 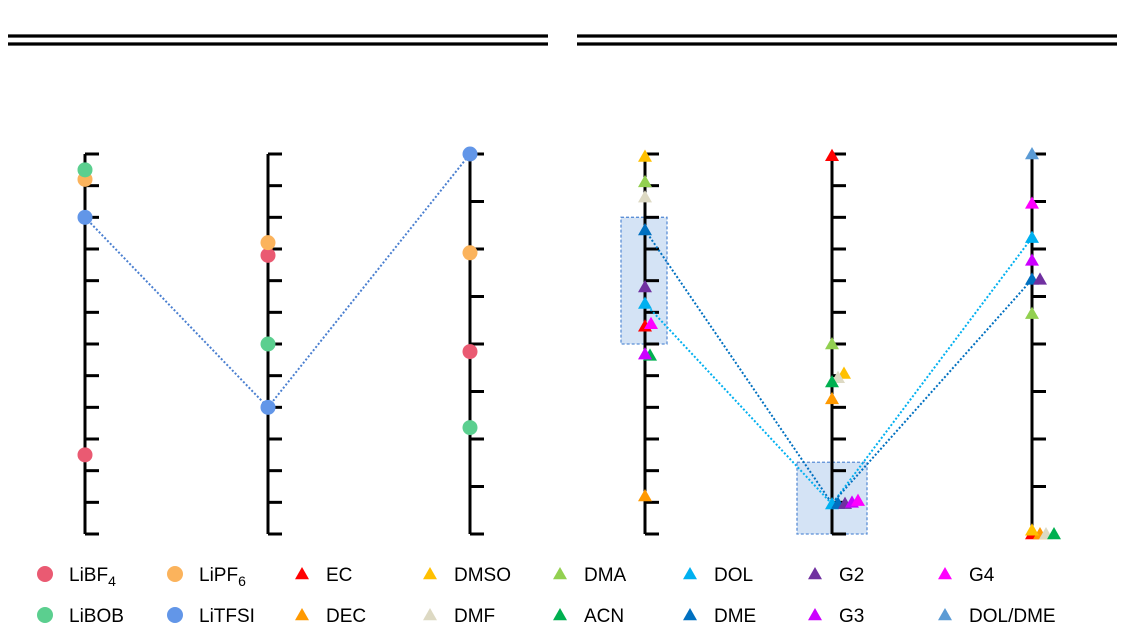 What do you see at coordinates (651, 344) in the screenshot?
I see `axis-donor` at bounding box center [651, 344].